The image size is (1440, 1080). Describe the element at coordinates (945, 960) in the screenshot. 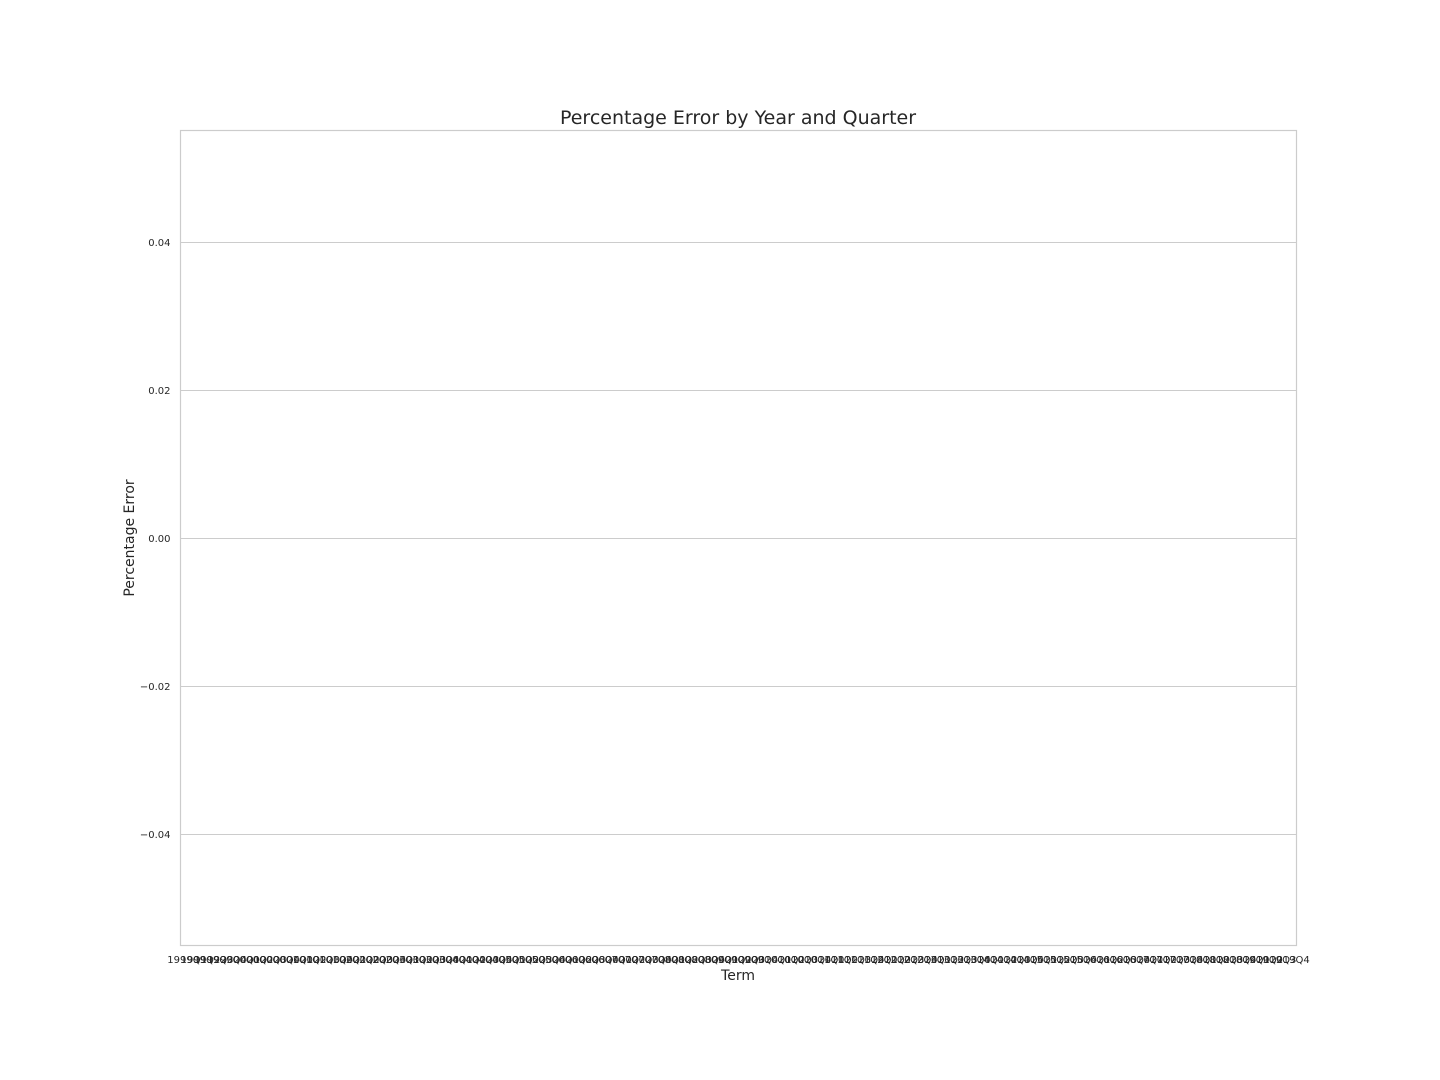

I see `x-tick-label: 2013Q2` at that location.